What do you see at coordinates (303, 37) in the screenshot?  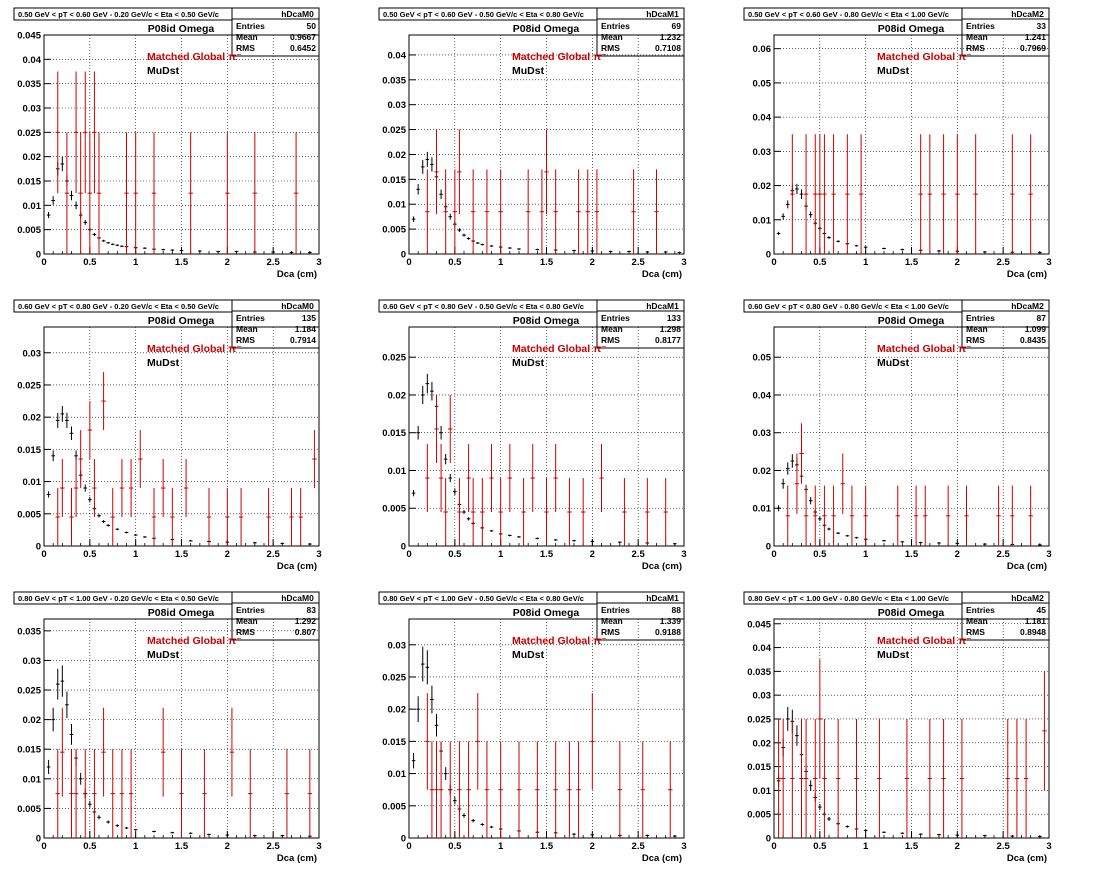 I see `stats-value-mean: 0.9667` at bounding box center [303, 37].